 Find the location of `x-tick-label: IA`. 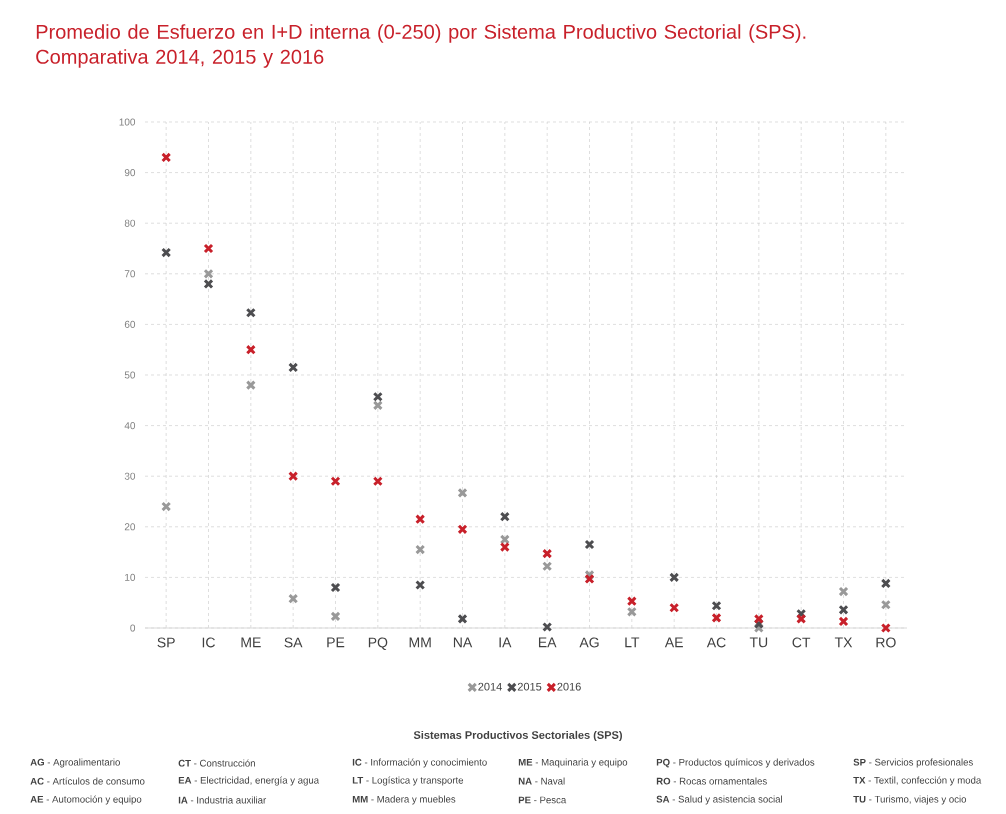

x-tick-label: IA is located at coordinates (505, 642).